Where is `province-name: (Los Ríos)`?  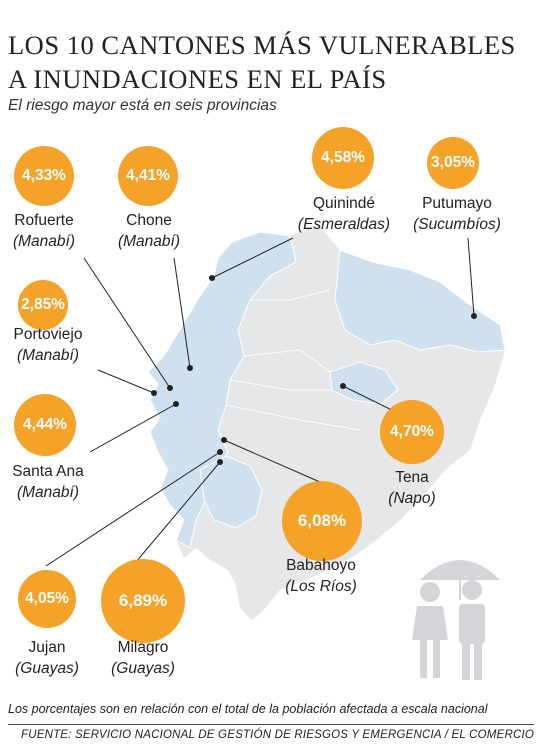 province-name: (Los Ríos) is located at coordinates (321, 586).